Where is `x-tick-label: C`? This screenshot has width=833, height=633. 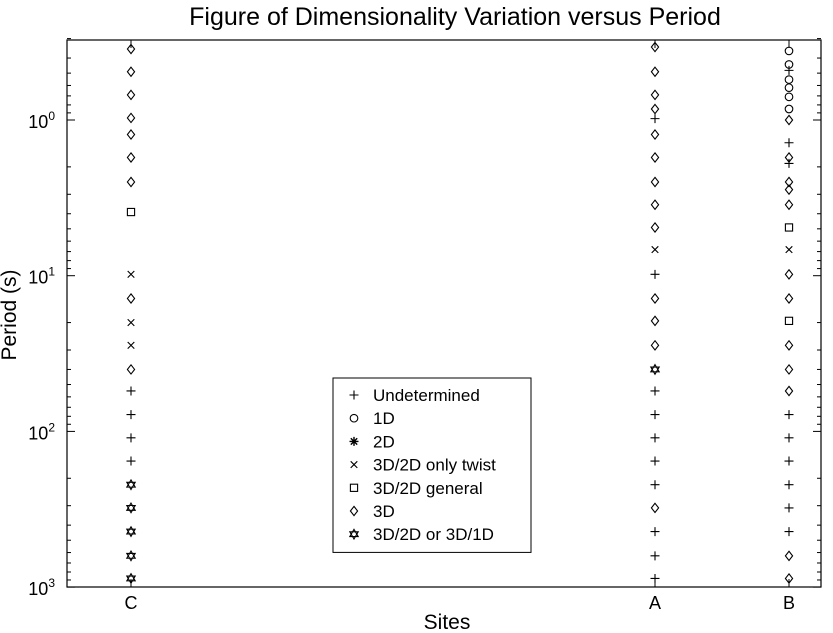 x-tick-label: C is located at coordinates (131, 603).